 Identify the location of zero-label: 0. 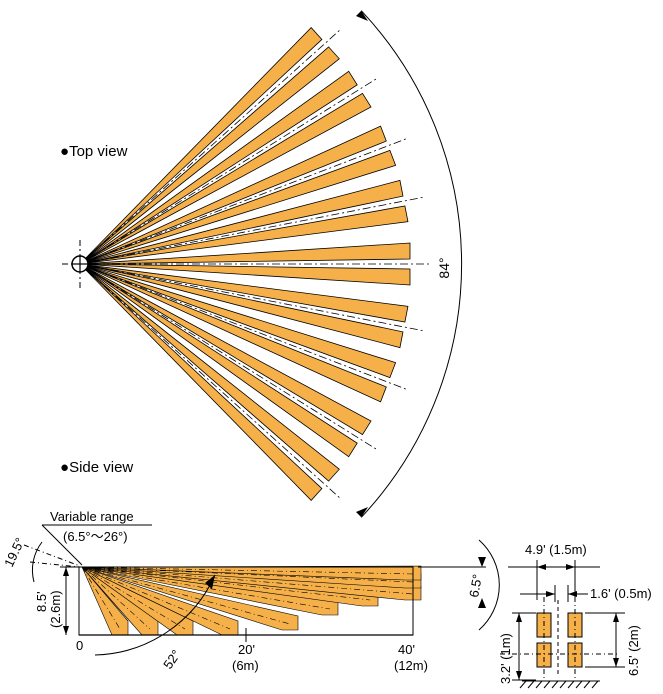
(79, 645).